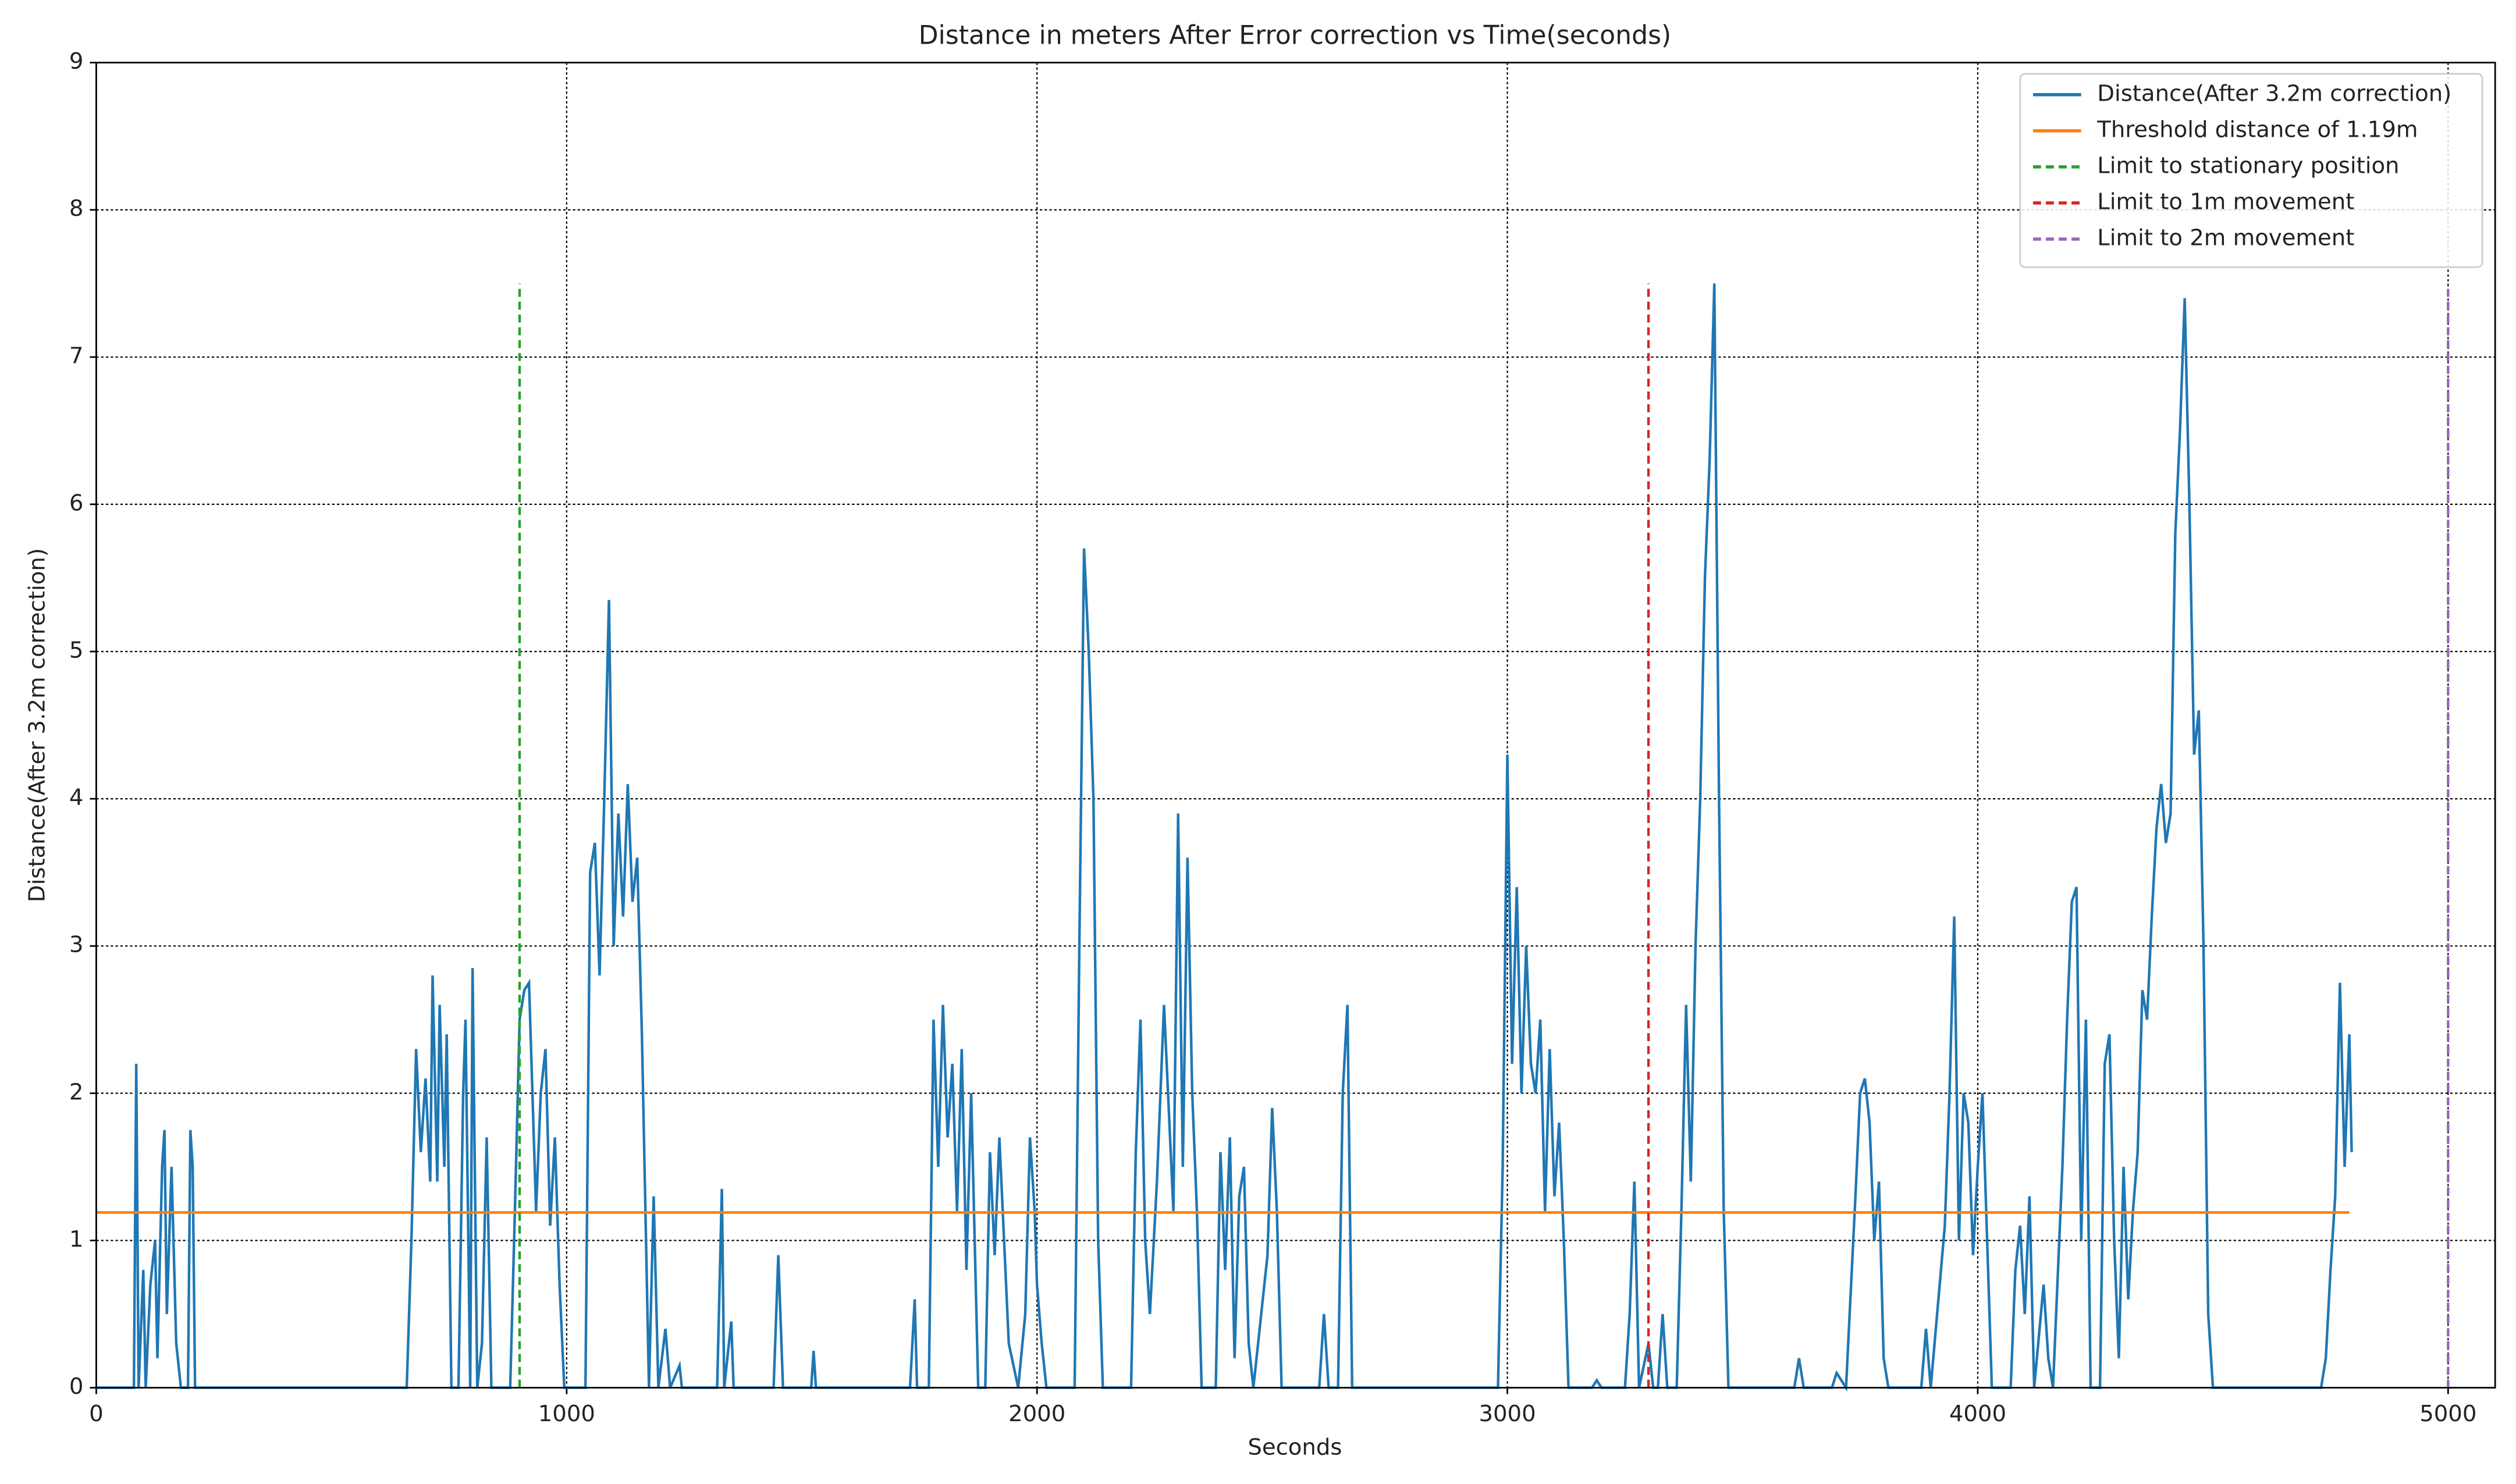 The width and height of the screenshot is (2516, 1484). Describe the element at coordinates (76, 650) in the screenshot. I see `y-tick-label: 5` at that location.